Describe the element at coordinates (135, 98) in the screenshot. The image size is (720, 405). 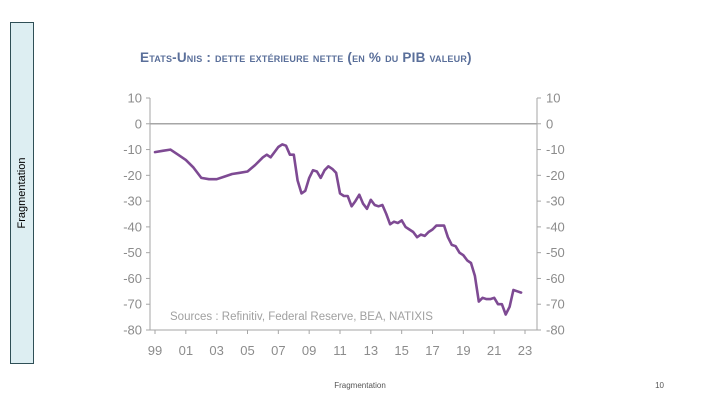
I see `y-tick-label-left: 10` at that location.